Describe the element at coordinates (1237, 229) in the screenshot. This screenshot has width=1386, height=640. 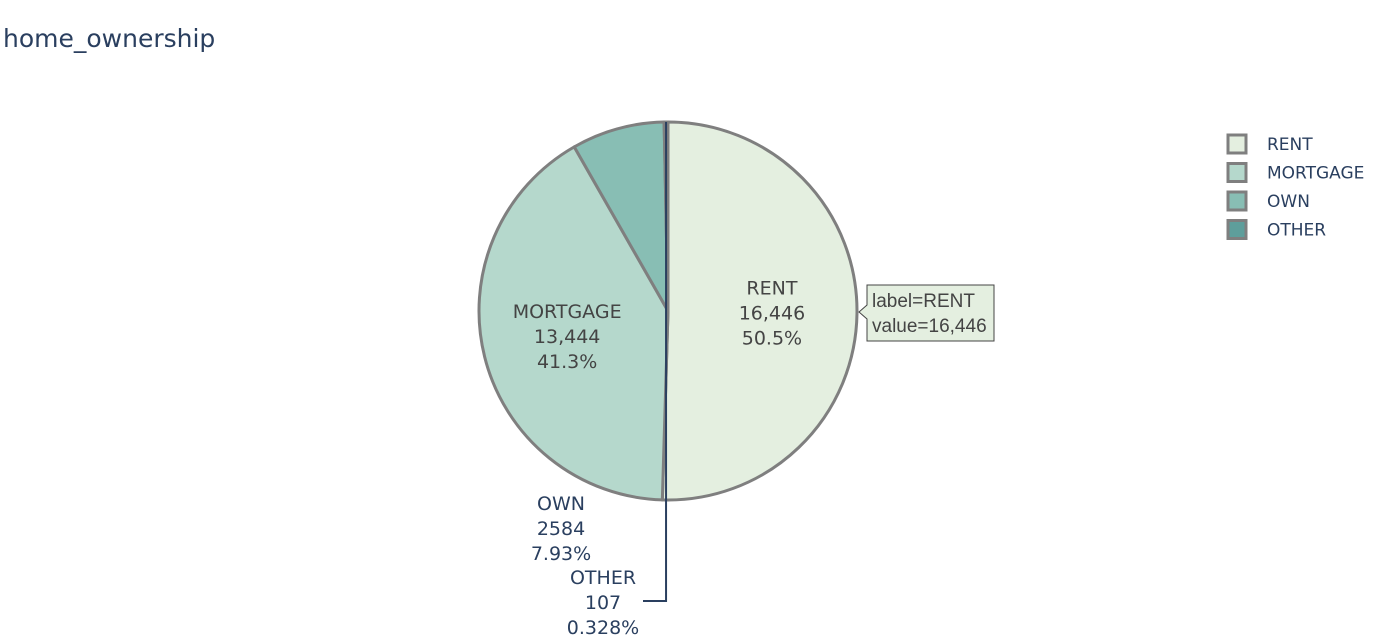
I see `legend-swatch-other` at that location.